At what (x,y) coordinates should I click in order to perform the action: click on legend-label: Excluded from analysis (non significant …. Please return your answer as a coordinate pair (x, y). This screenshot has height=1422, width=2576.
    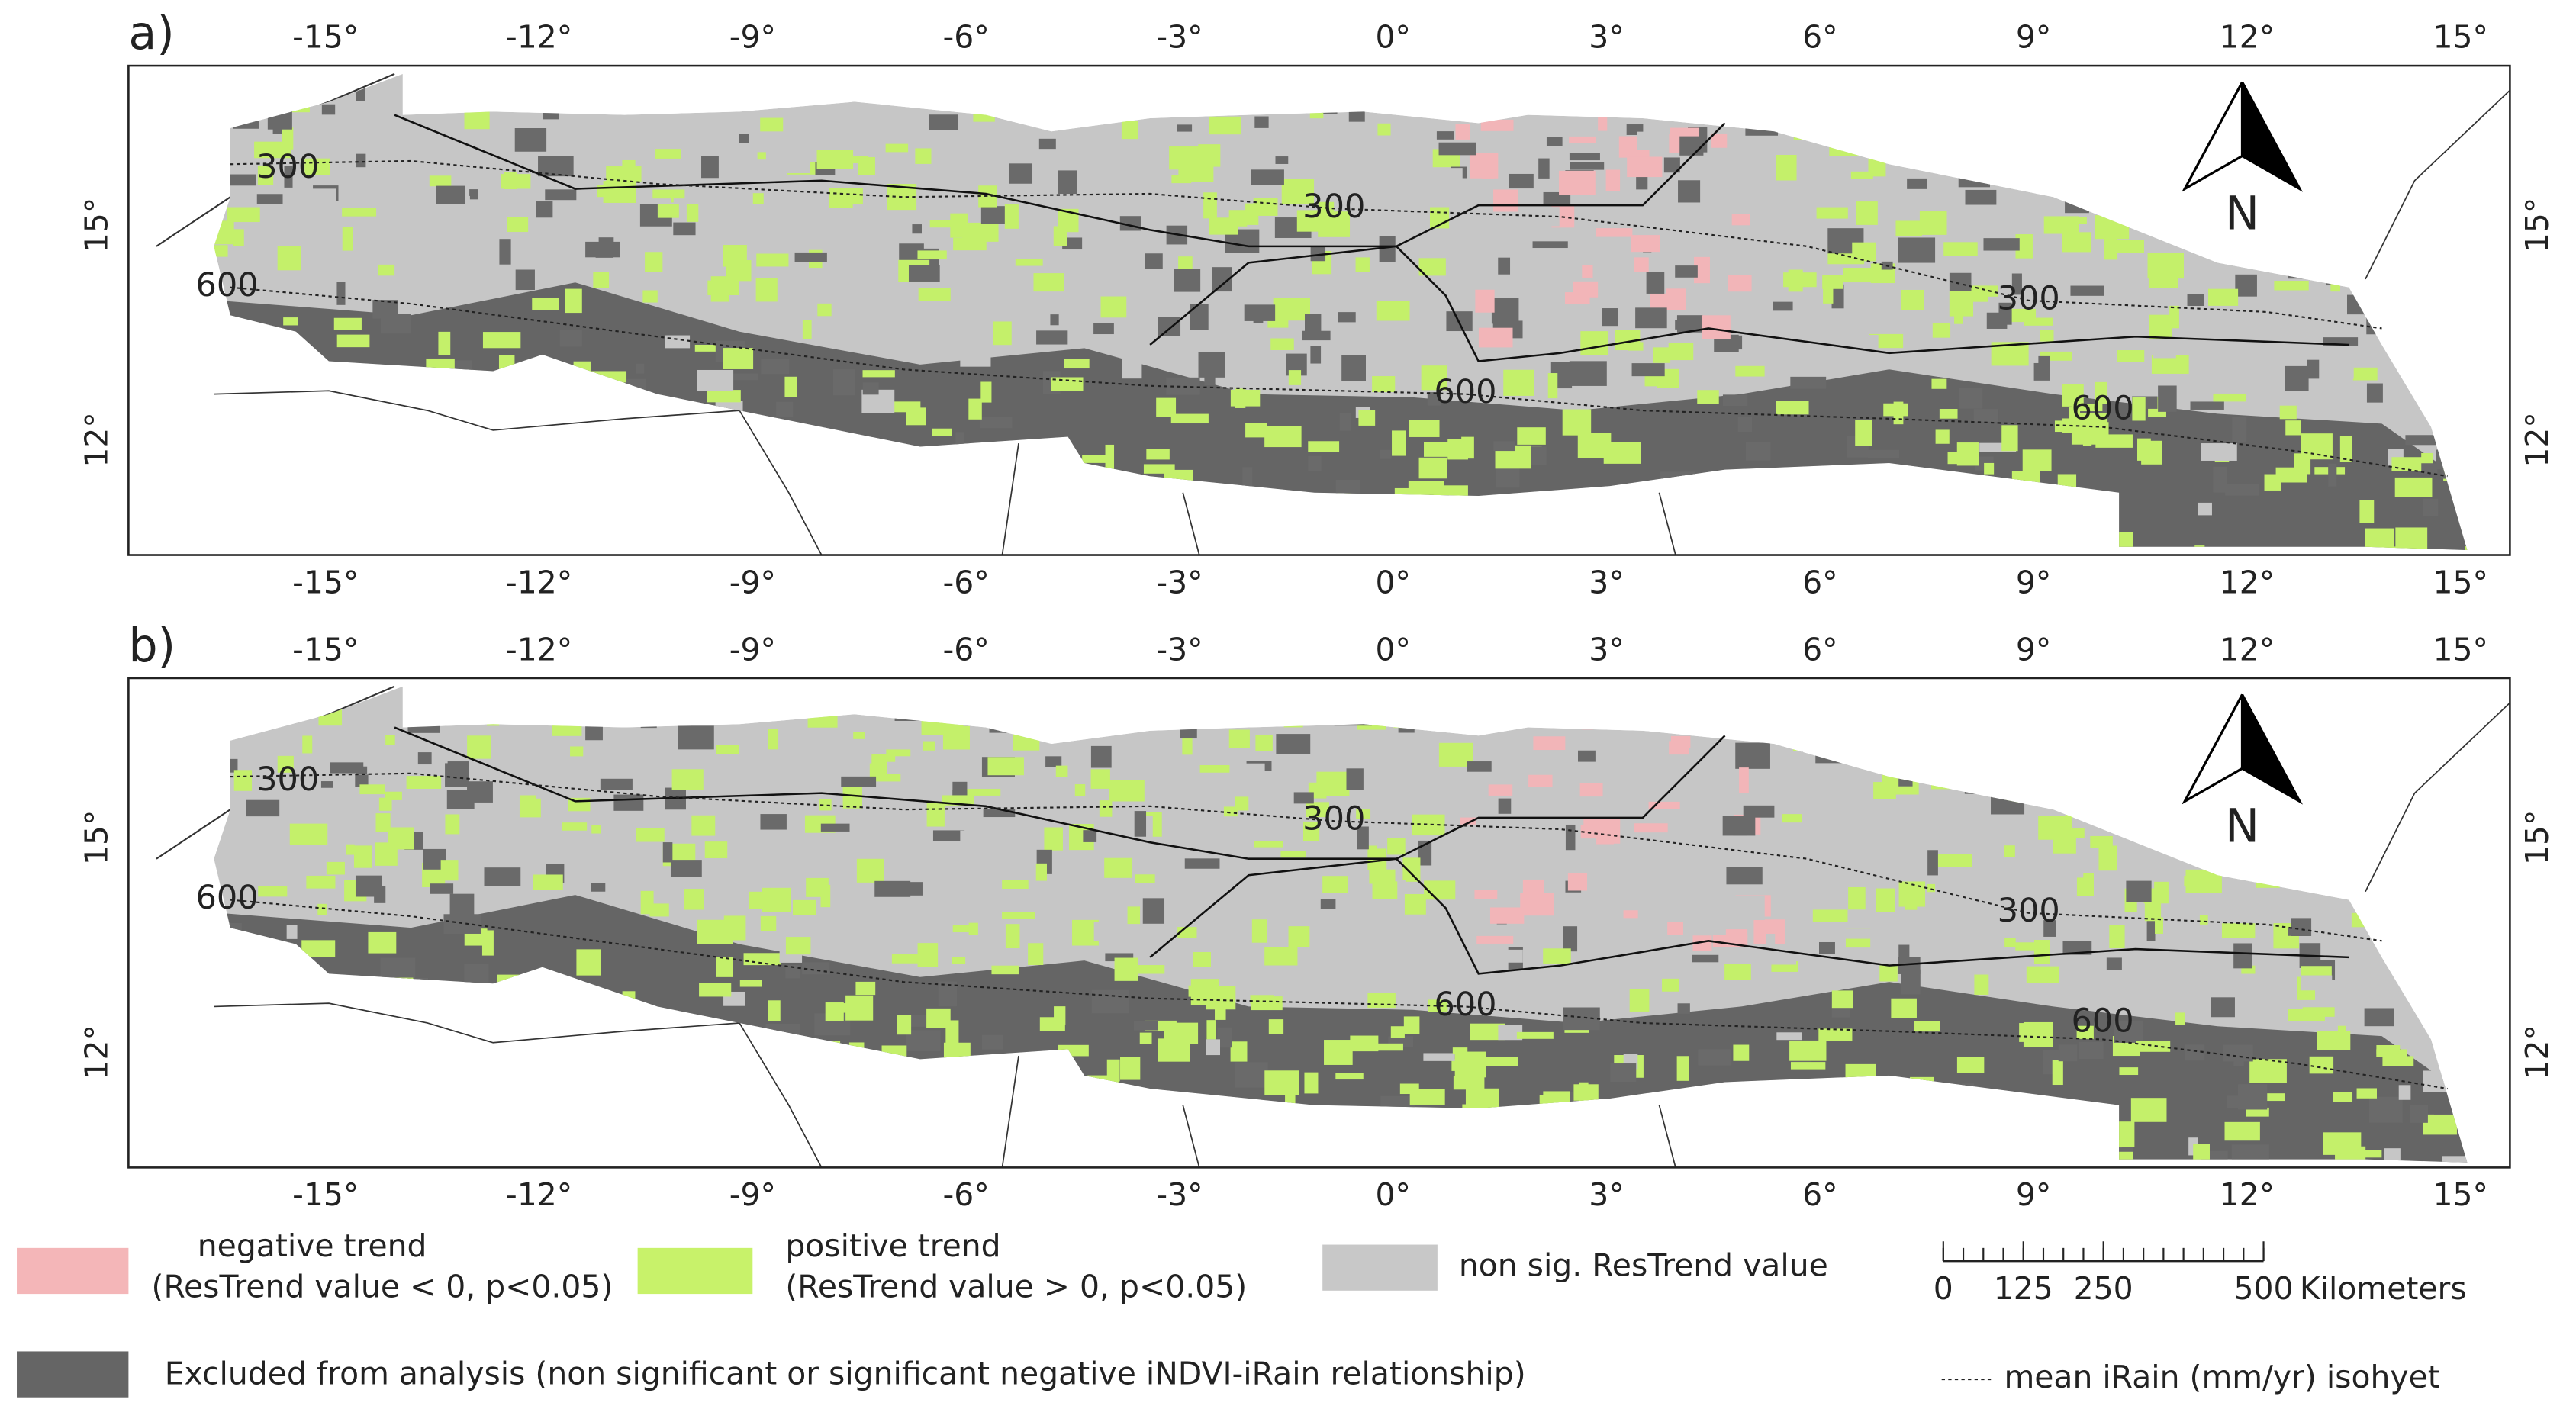
    Looking at the image, I should click on (845, 1374).